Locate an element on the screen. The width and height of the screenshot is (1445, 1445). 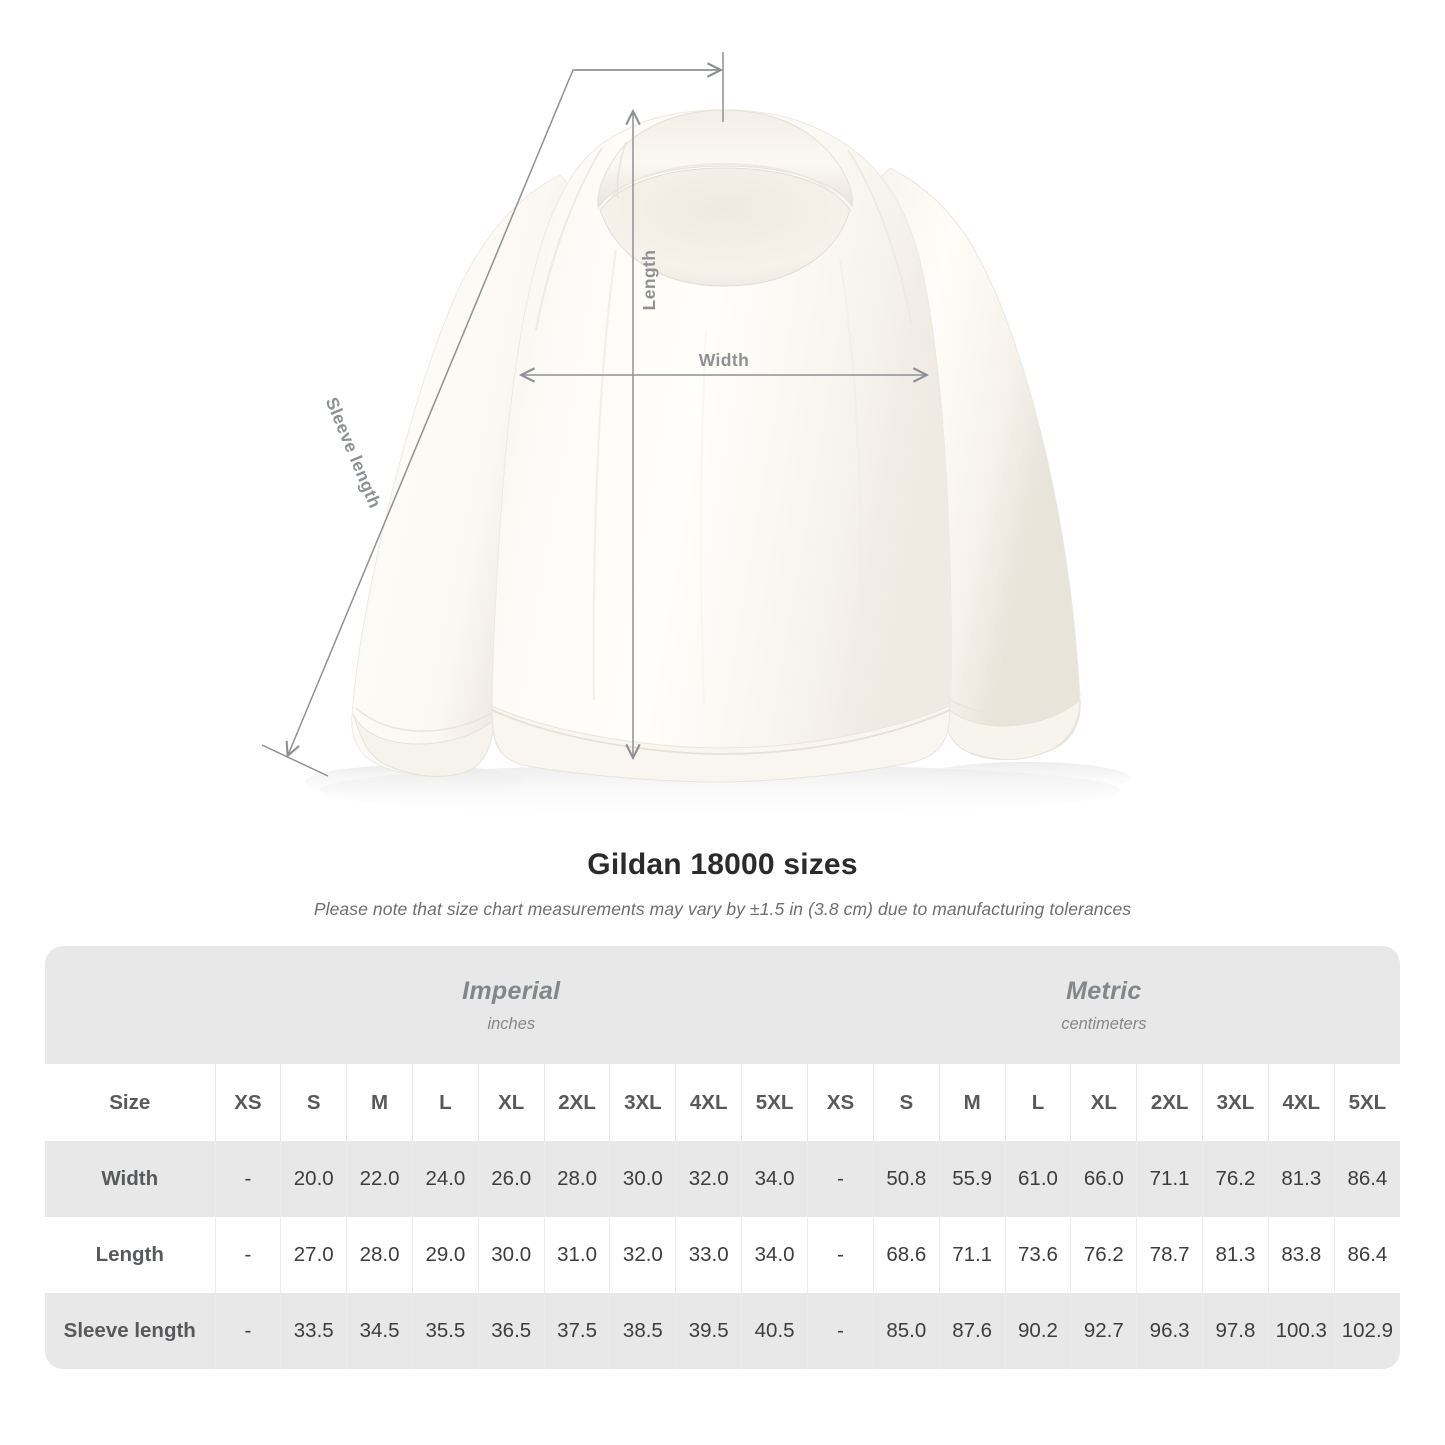
cell-width-imperial-5xl: 34.0 is located at coordinates (774, 1179).